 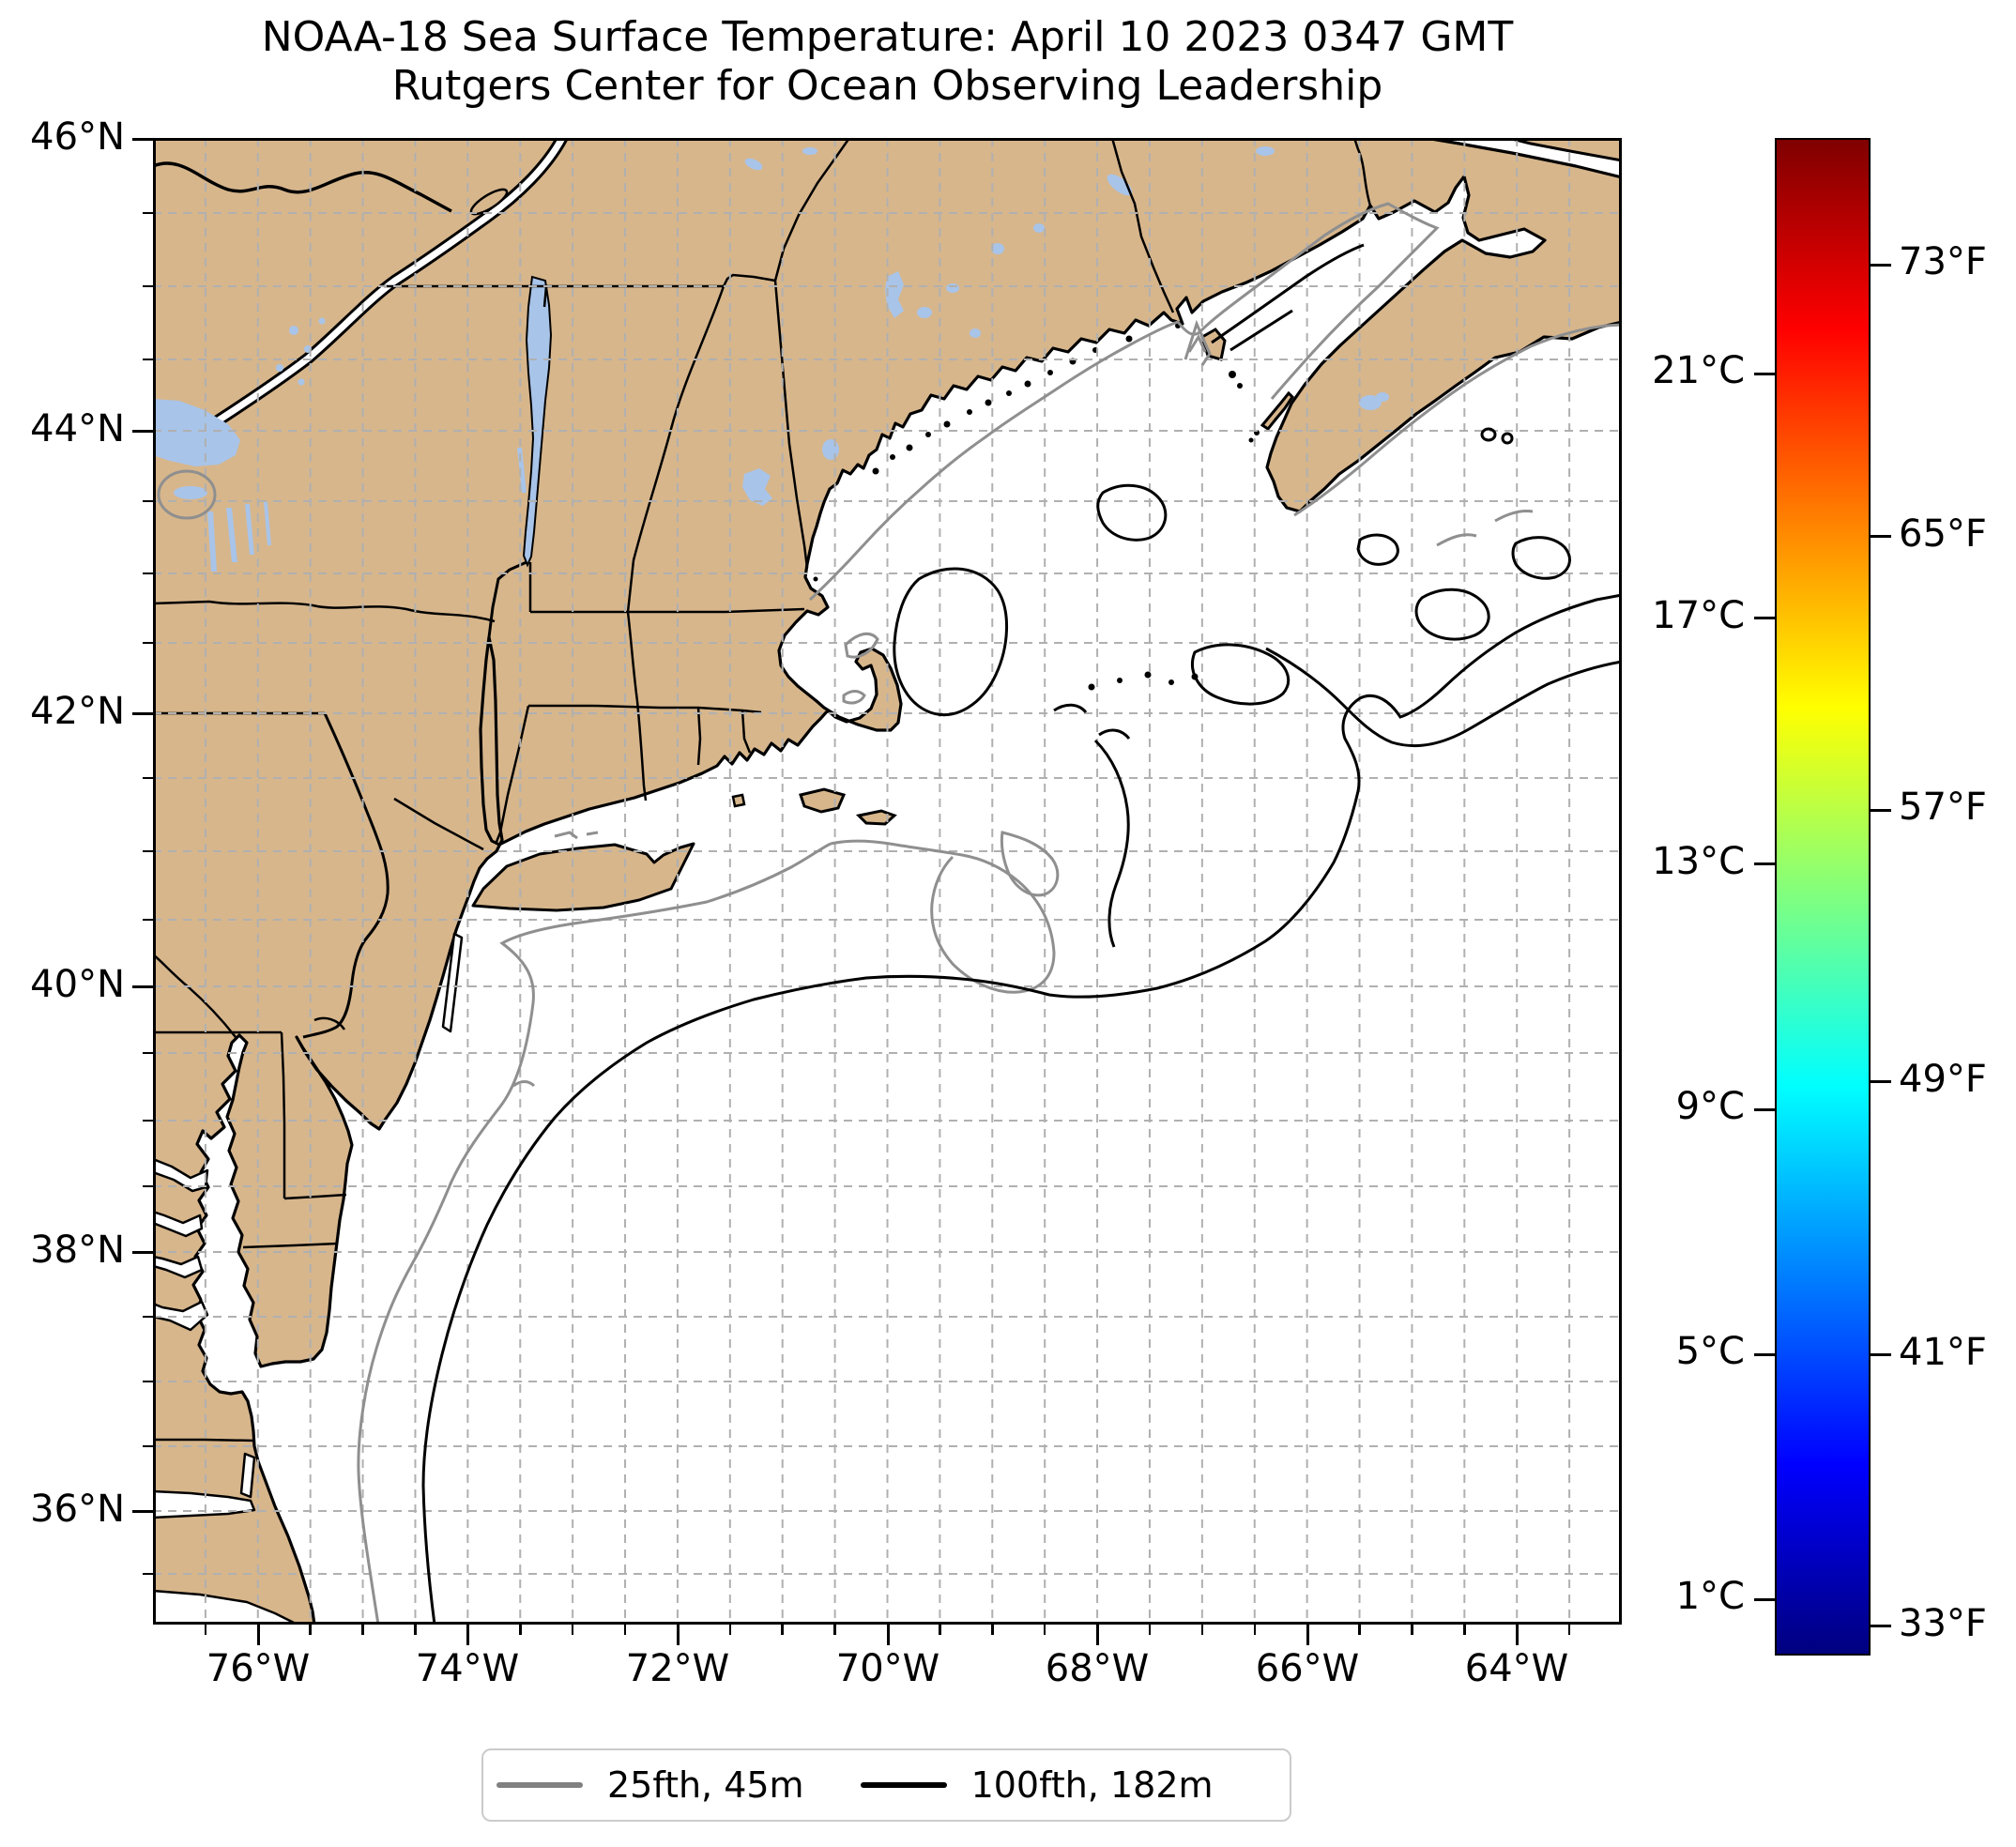 What do you see at coordinates (823, 800) in the screenshot?
I see `land-marthas-vineyard` at bounding box center [823, 800].